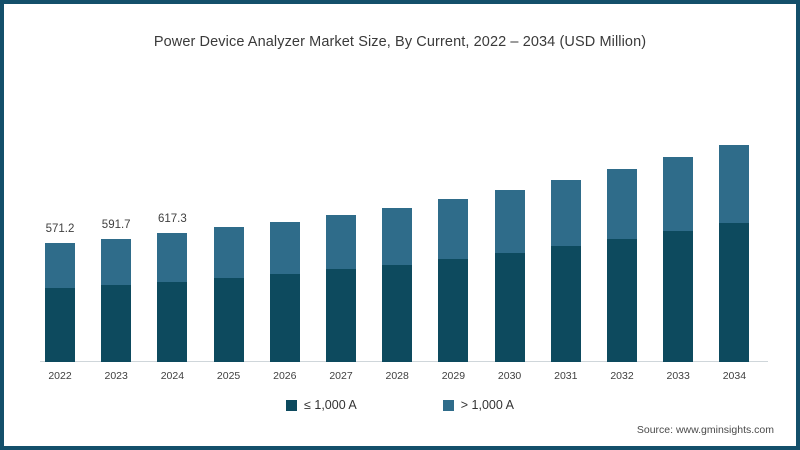 The image size is (800, 450). What do you see at coordinates (285, 376) in the screenshot?
I see `x-axis-tick-label: 2026` at bounding box center [285, 376].